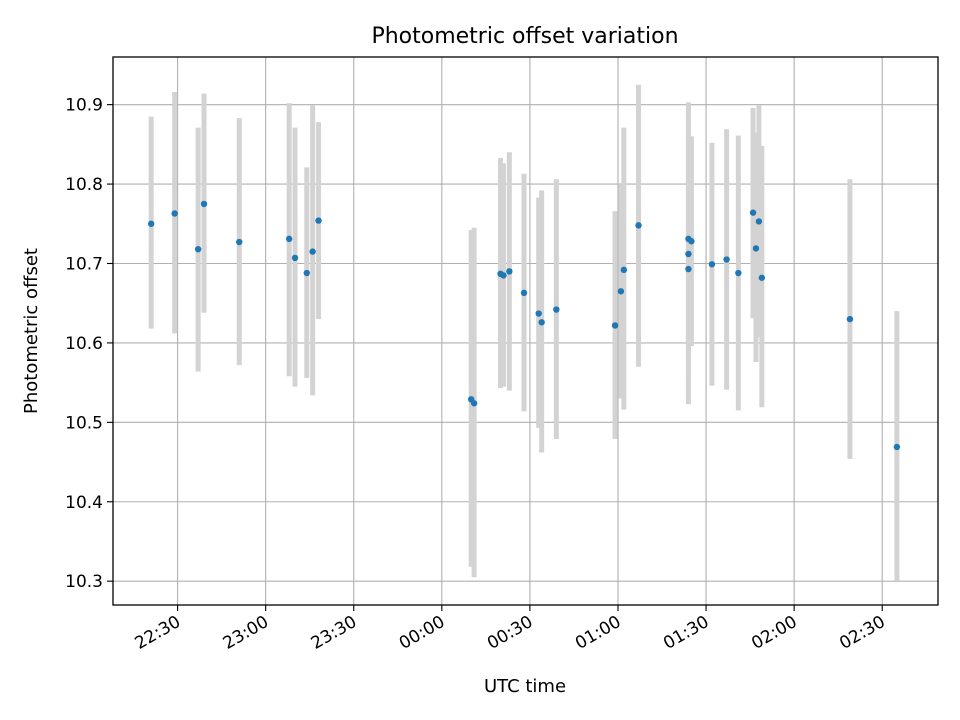 Image resolution: width=960 pixels, height=720 pixels. Describe the element at coordinates (84, 582) in the screenshot. I see `y-tick-label: 10.3` at that location.